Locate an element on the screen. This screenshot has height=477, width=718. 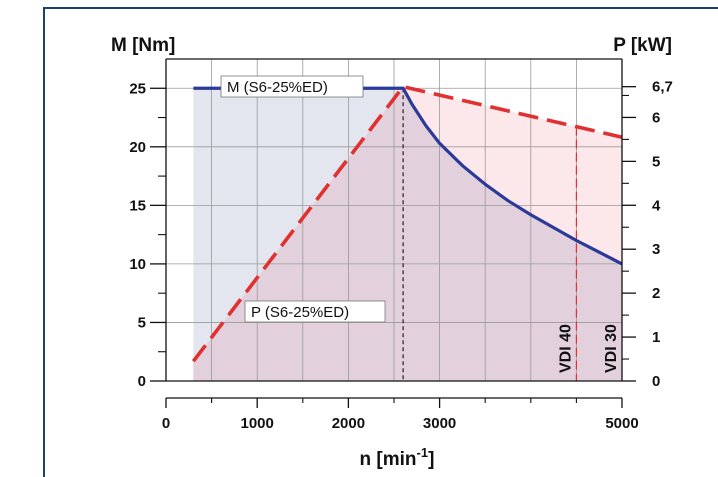
torque-label-text: M (S6-25%ED) is located at coordinates (277, 87).